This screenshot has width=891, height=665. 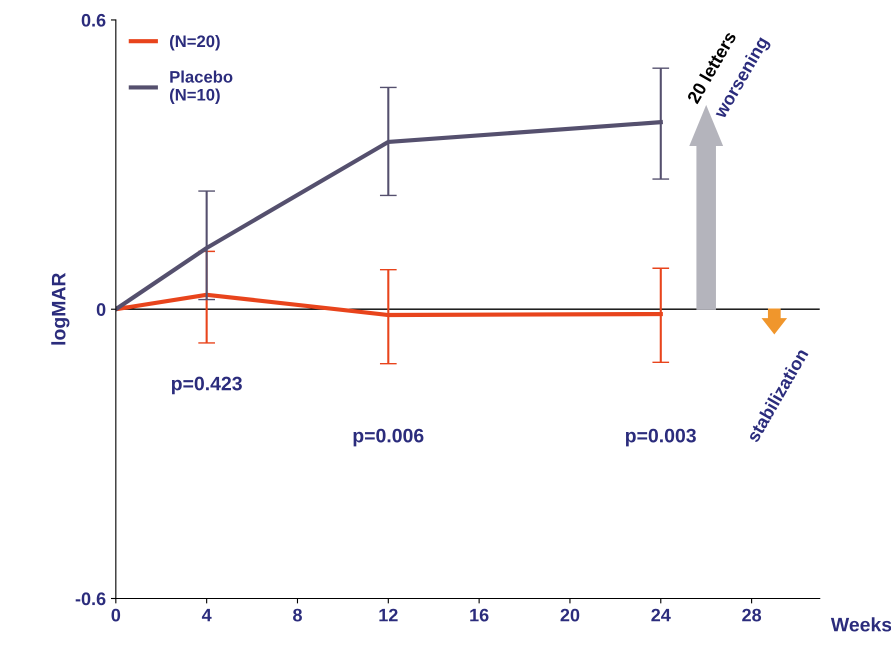 I want to click on y-tick-label: 0, so click(x=101, y=309).